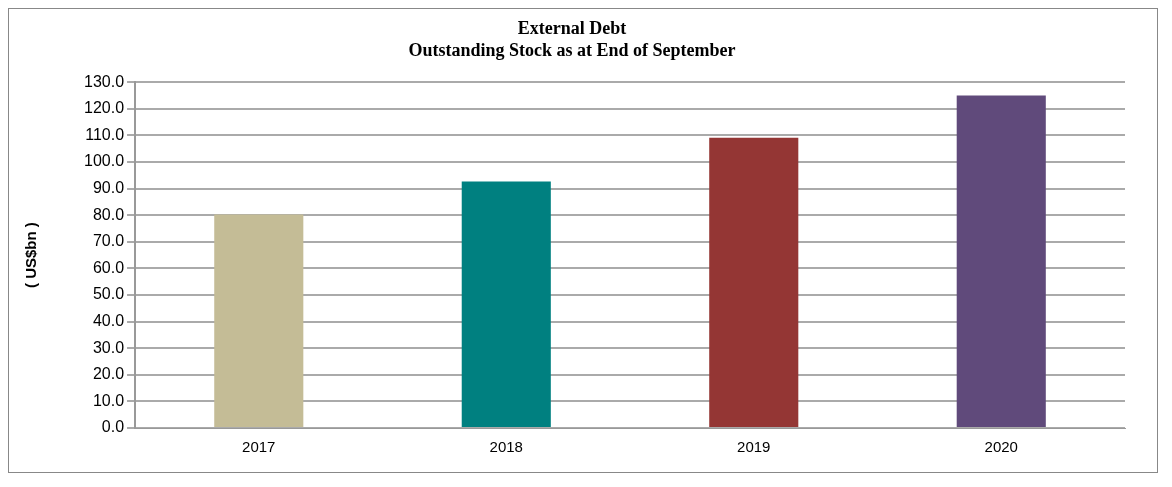 The height and width of the screenshot is (487, 1172). I want to click on y-tick-label: 120.0, so click(104, 108).